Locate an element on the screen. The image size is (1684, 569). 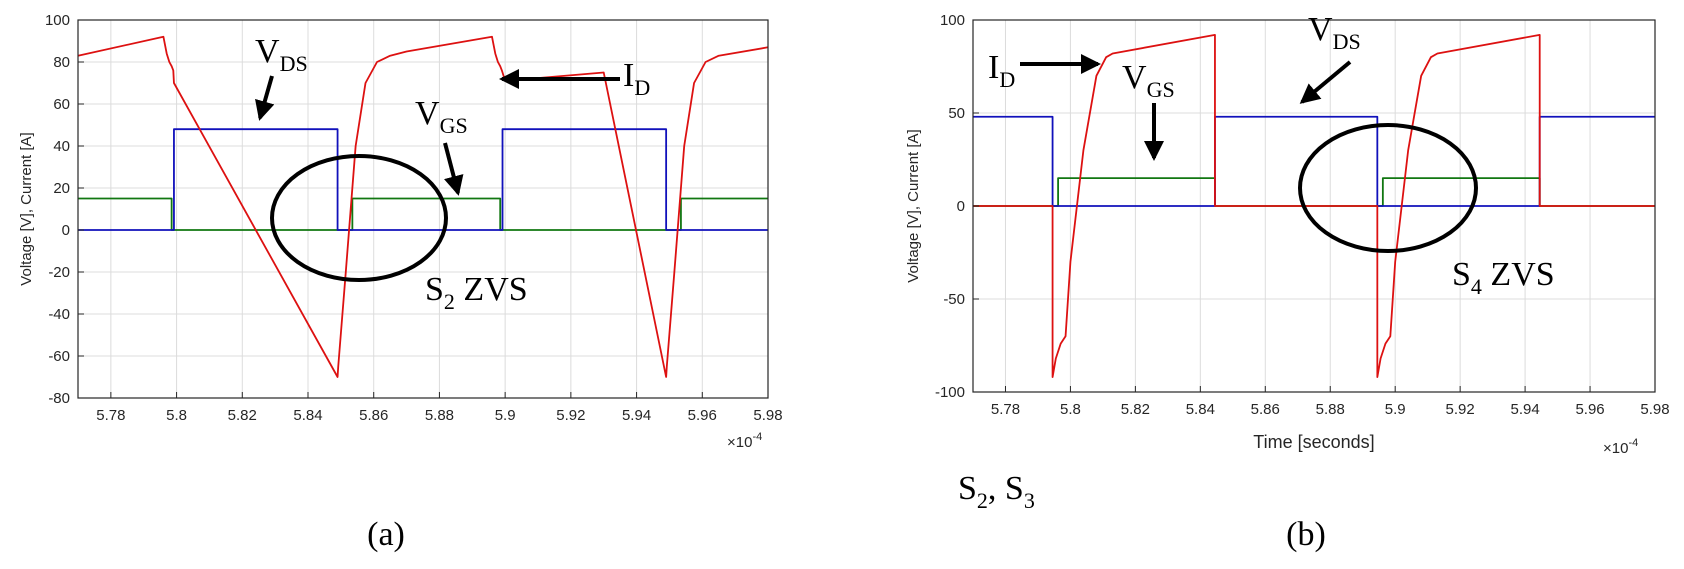
panel-a-series-vgs-line is located at coordinates (423, 214).